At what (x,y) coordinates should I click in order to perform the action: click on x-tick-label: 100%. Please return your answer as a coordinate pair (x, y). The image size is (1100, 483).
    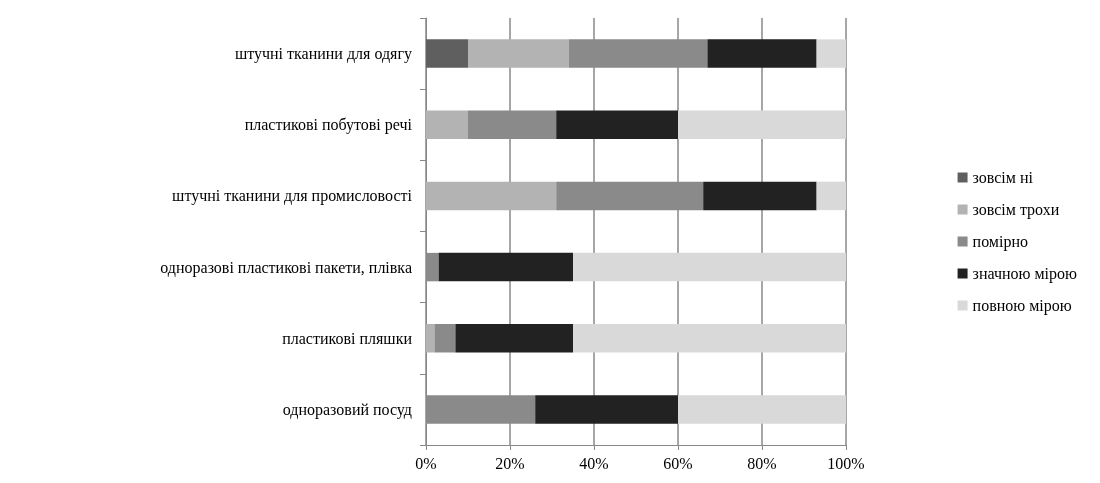
    Looking at the image, I should click on (846, 463).